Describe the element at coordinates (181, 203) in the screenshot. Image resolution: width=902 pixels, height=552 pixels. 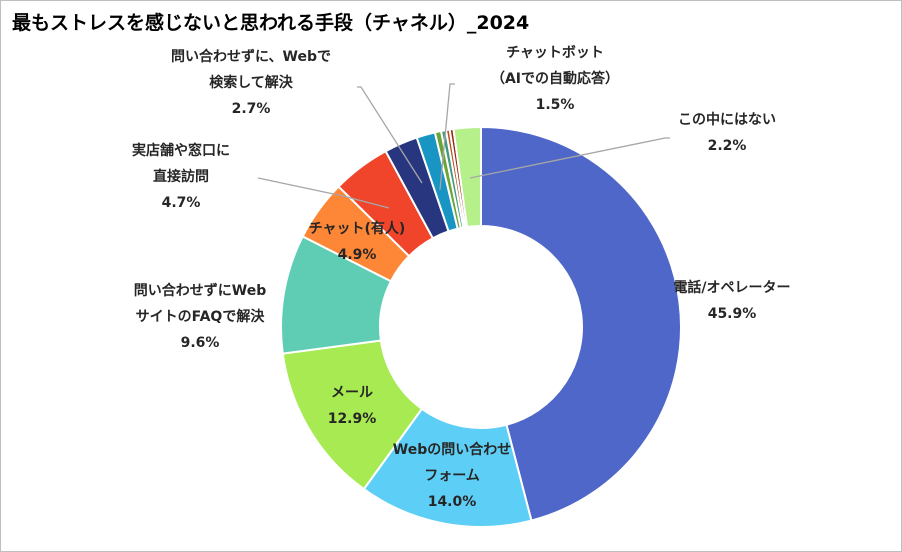
I see `slice-value-label: 4.7%` at that location.